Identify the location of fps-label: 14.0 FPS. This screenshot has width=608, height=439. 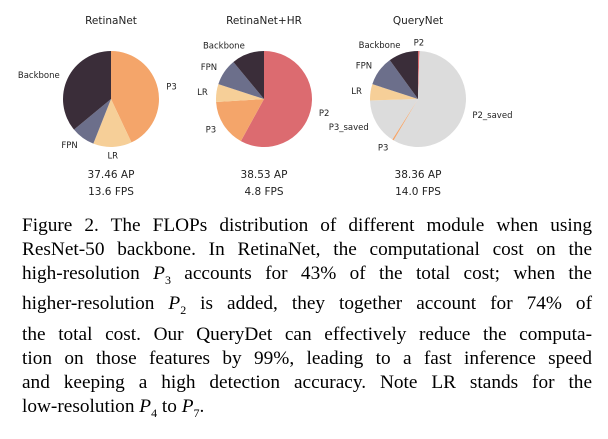
(418, 192).